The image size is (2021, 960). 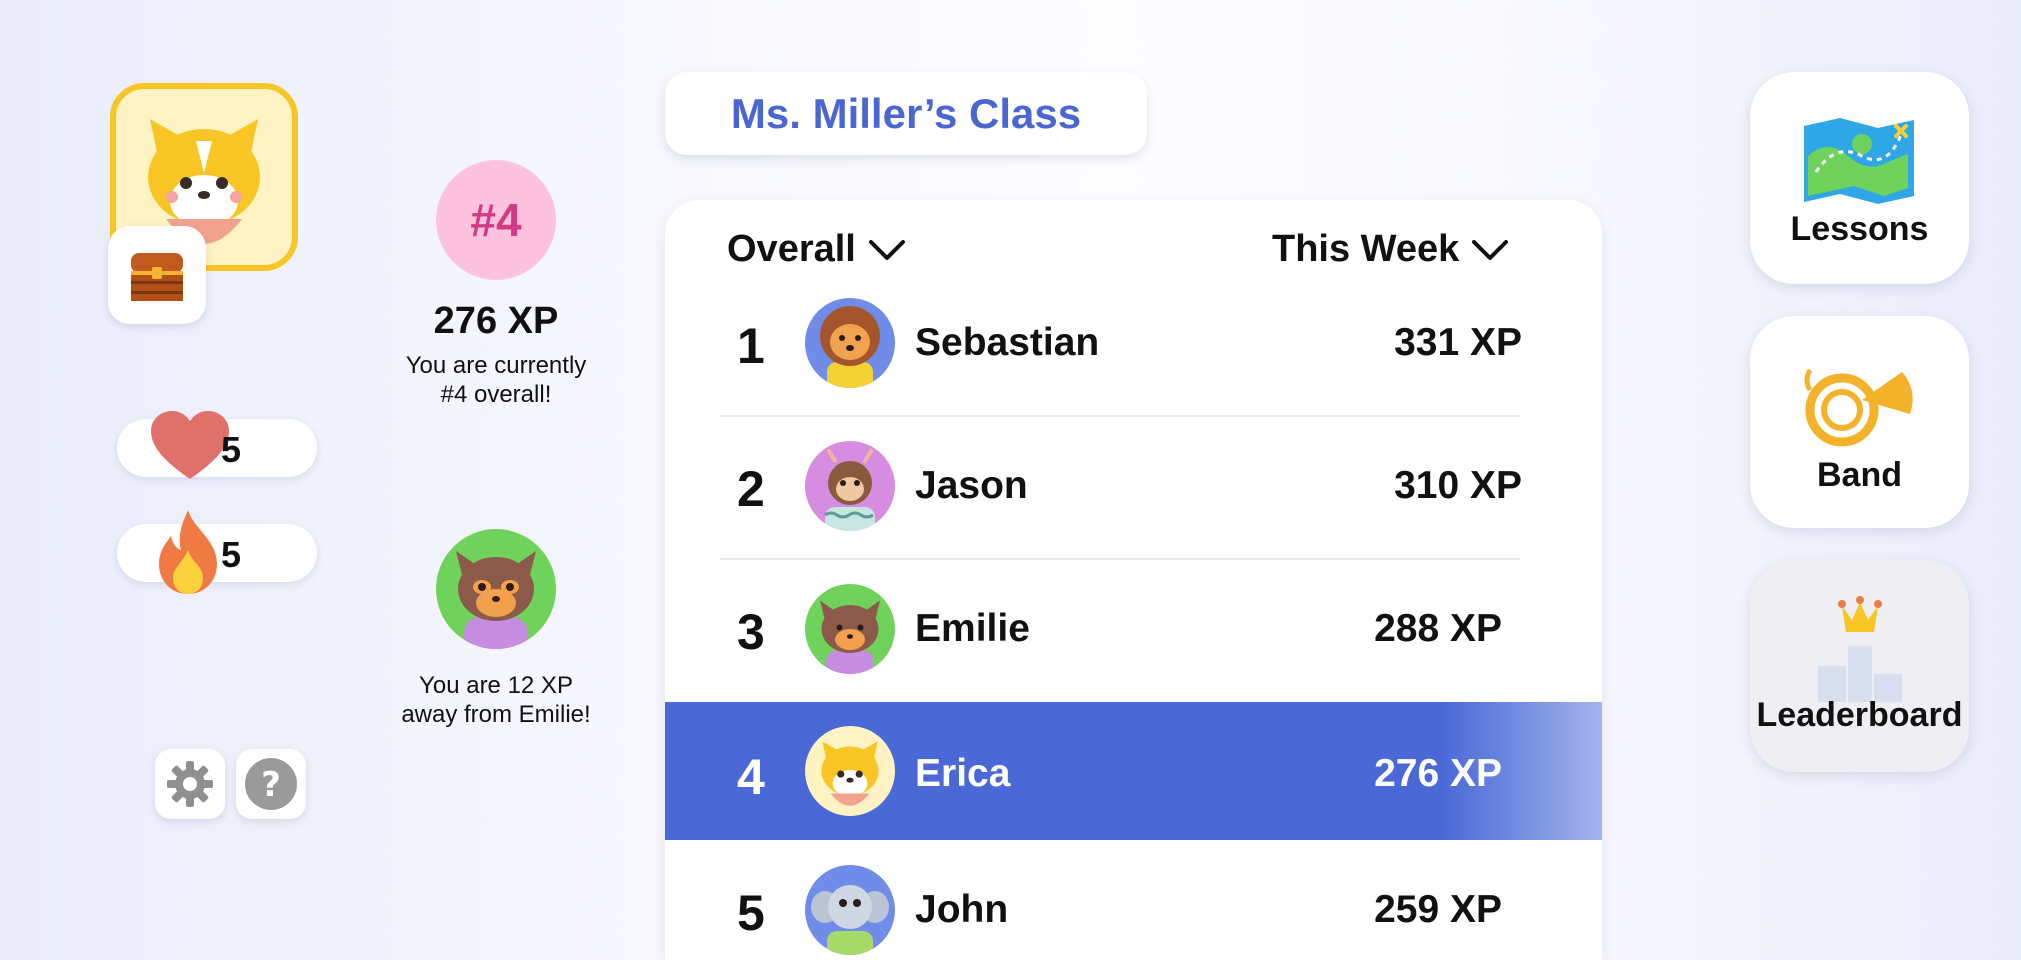 I want to click on next-message-line: You are 12 XP, so click(x=496, y=685).